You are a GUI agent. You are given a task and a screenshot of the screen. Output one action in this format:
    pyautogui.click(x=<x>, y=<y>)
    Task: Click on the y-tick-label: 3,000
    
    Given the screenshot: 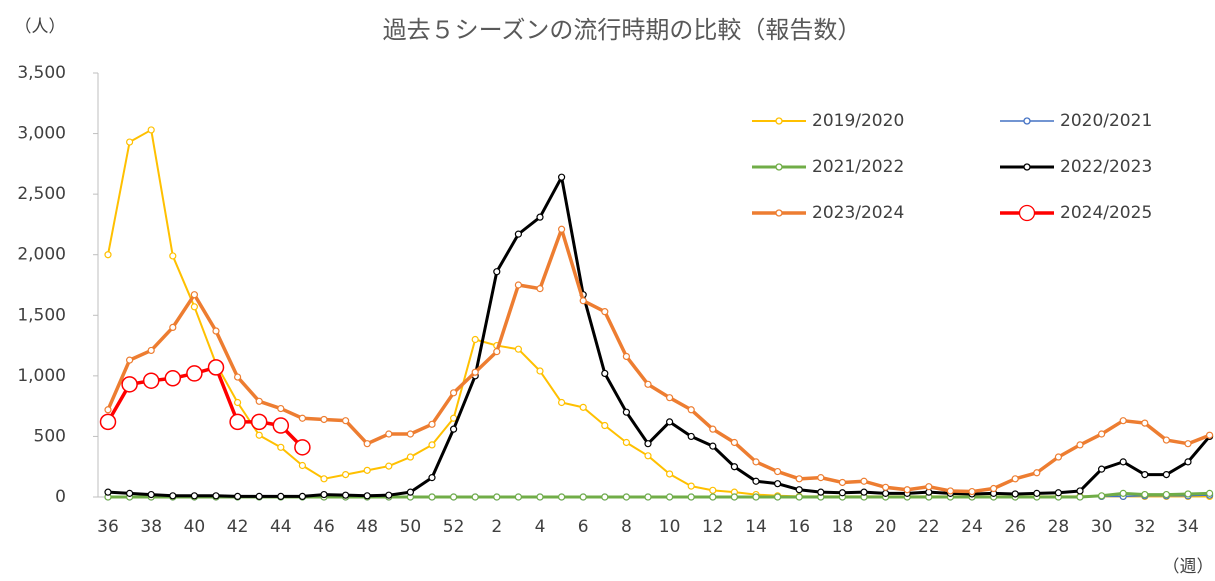 What is the action you would take?
    pyautogui.click(x=41, y=134)
    